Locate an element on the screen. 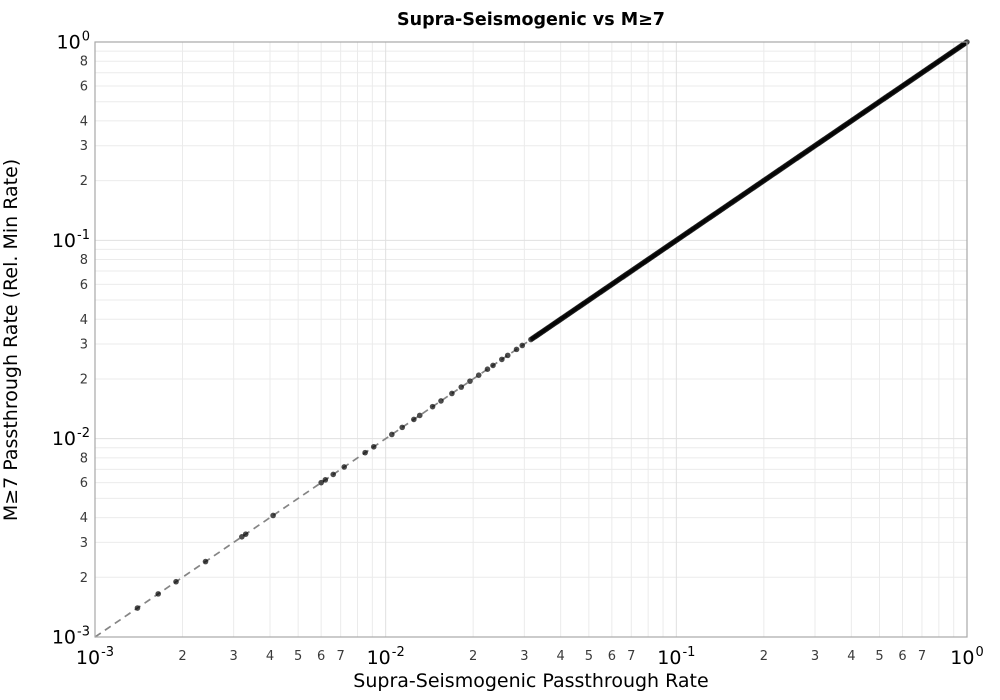  x-major-tick-label: 10⁻¹ is located at coordinates (676, 657).